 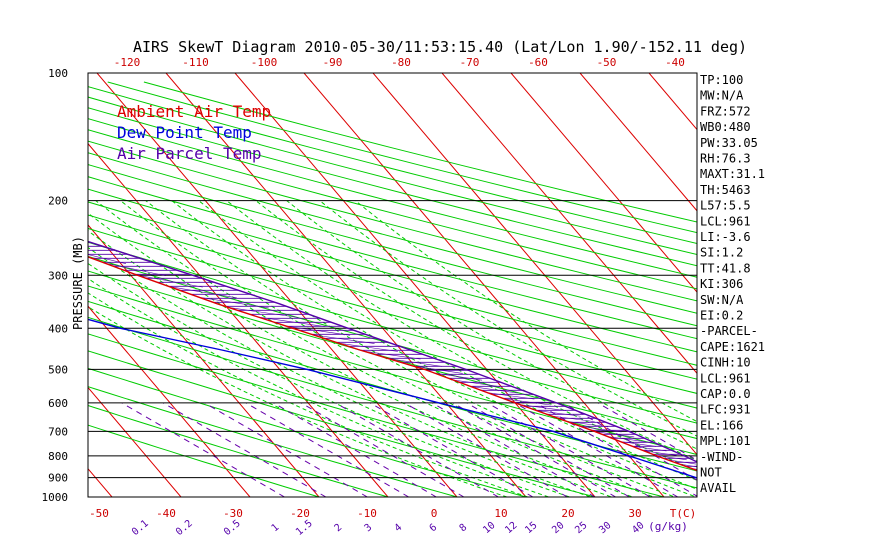 I want to click on bottom-temp-tick: -50, so click(x=99, y=513).